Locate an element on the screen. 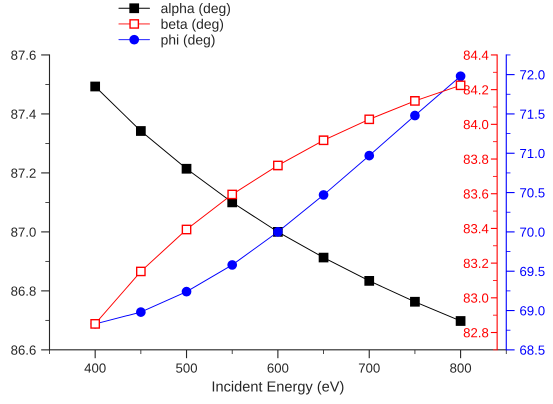 The height and width of the screenshot is (404, 553). y3-tick-label: 69.0 is located at coordinates (532, 311).